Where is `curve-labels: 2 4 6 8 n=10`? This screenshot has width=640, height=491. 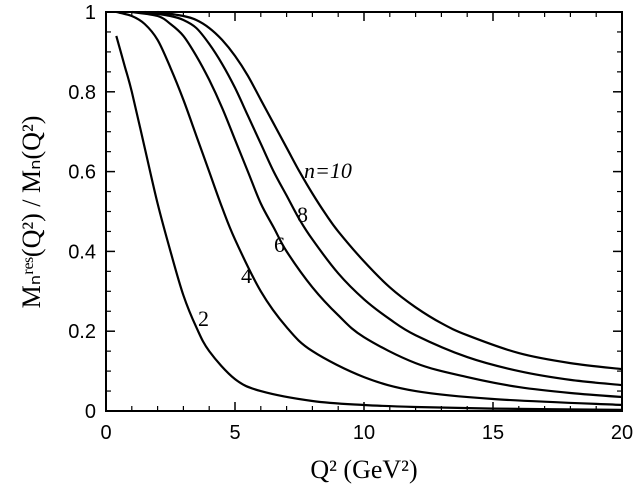 curve-labels: 2 4 6 8 n=10 is located at coordinates (275, 244).